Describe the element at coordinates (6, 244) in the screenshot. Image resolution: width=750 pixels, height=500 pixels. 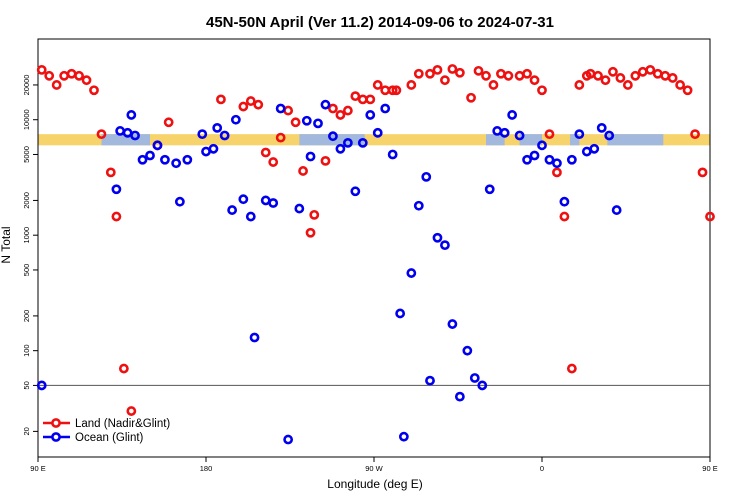
I see `y-axis-label: N Total` at that location.